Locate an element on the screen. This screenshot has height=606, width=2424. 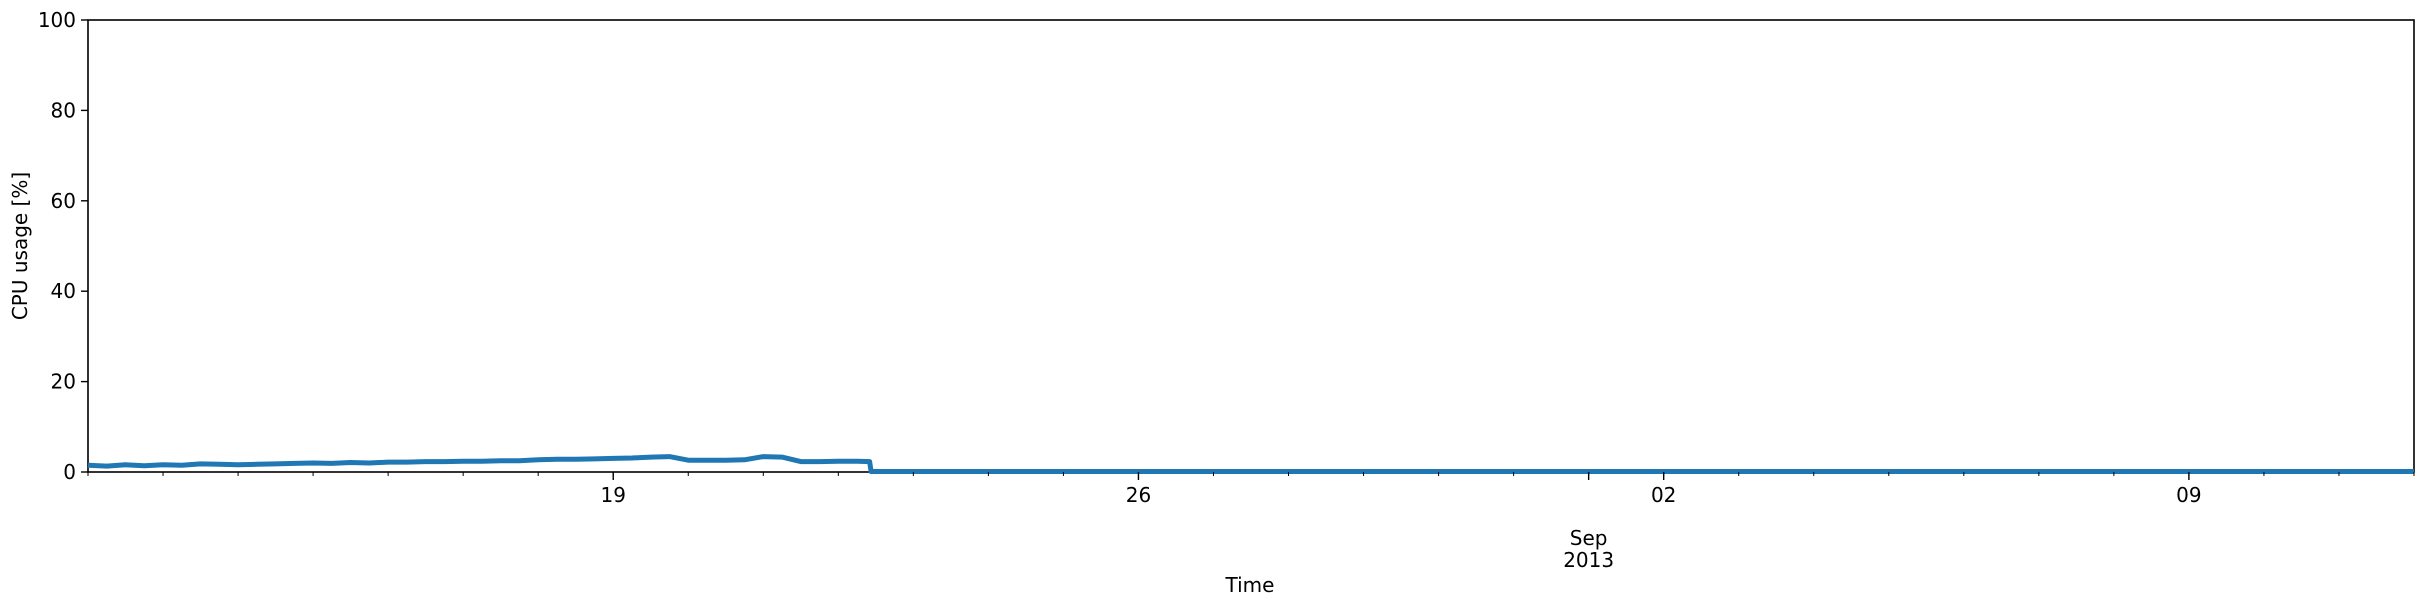
y-tick-label: 0 is located at coordinates (69, 472).